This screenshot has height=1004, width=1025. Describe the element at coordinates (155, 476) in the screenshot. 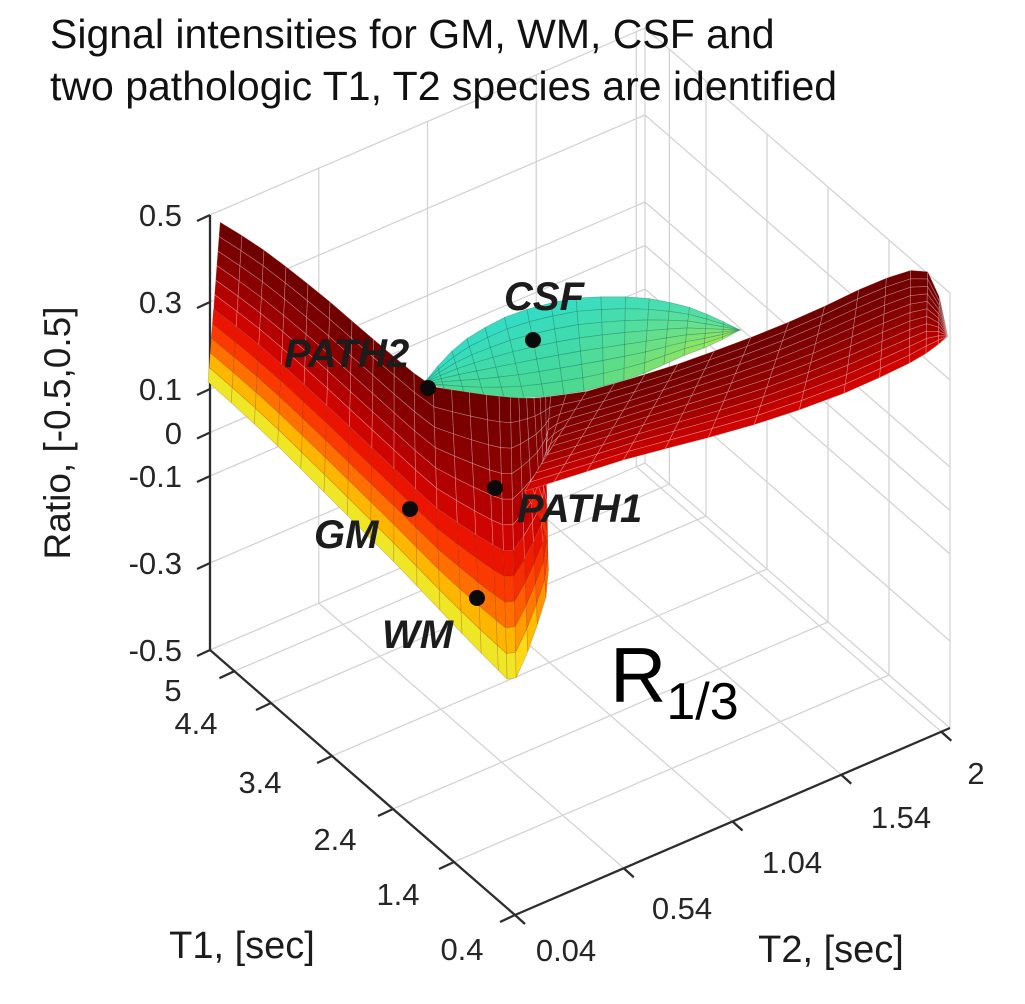

I see `z-tick--0.1: -0.1` at that location.